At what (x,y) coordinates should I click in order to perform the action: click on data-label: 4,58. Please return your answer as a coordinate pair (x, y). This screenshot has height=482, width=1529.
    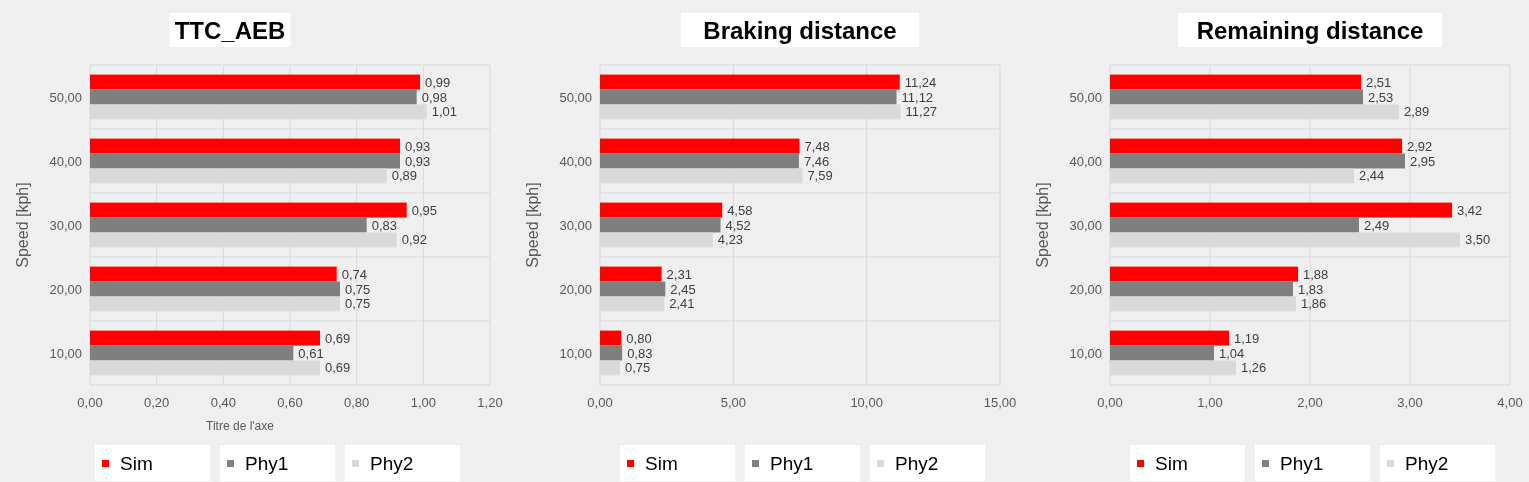
    Looking at the image, I should click on (740, 210).